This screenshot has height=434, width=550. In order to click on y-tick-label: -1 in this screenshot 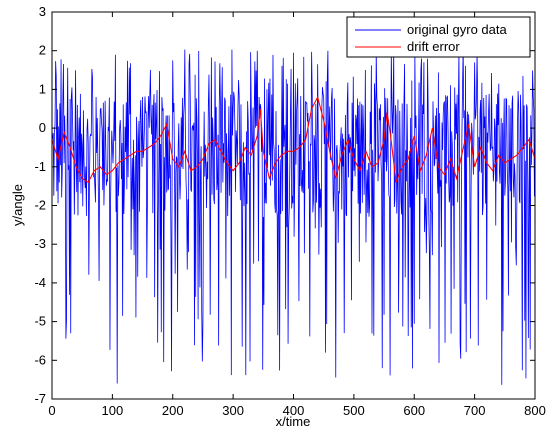, I will do `click(40, 166)`.